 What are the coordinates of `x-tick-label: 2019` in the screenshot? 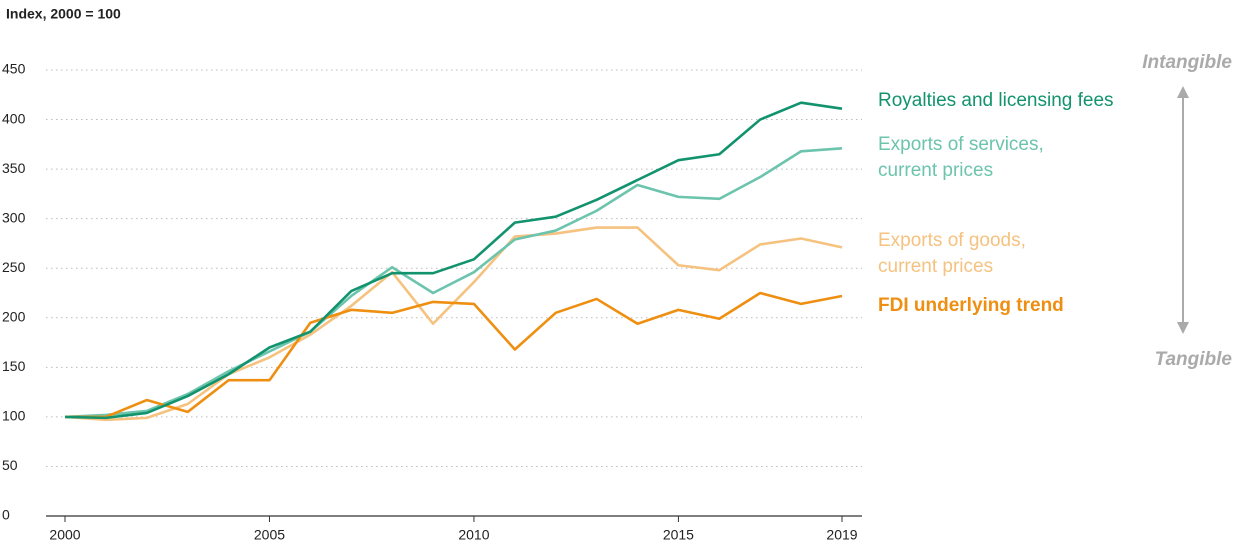 It's located at (841, 535).